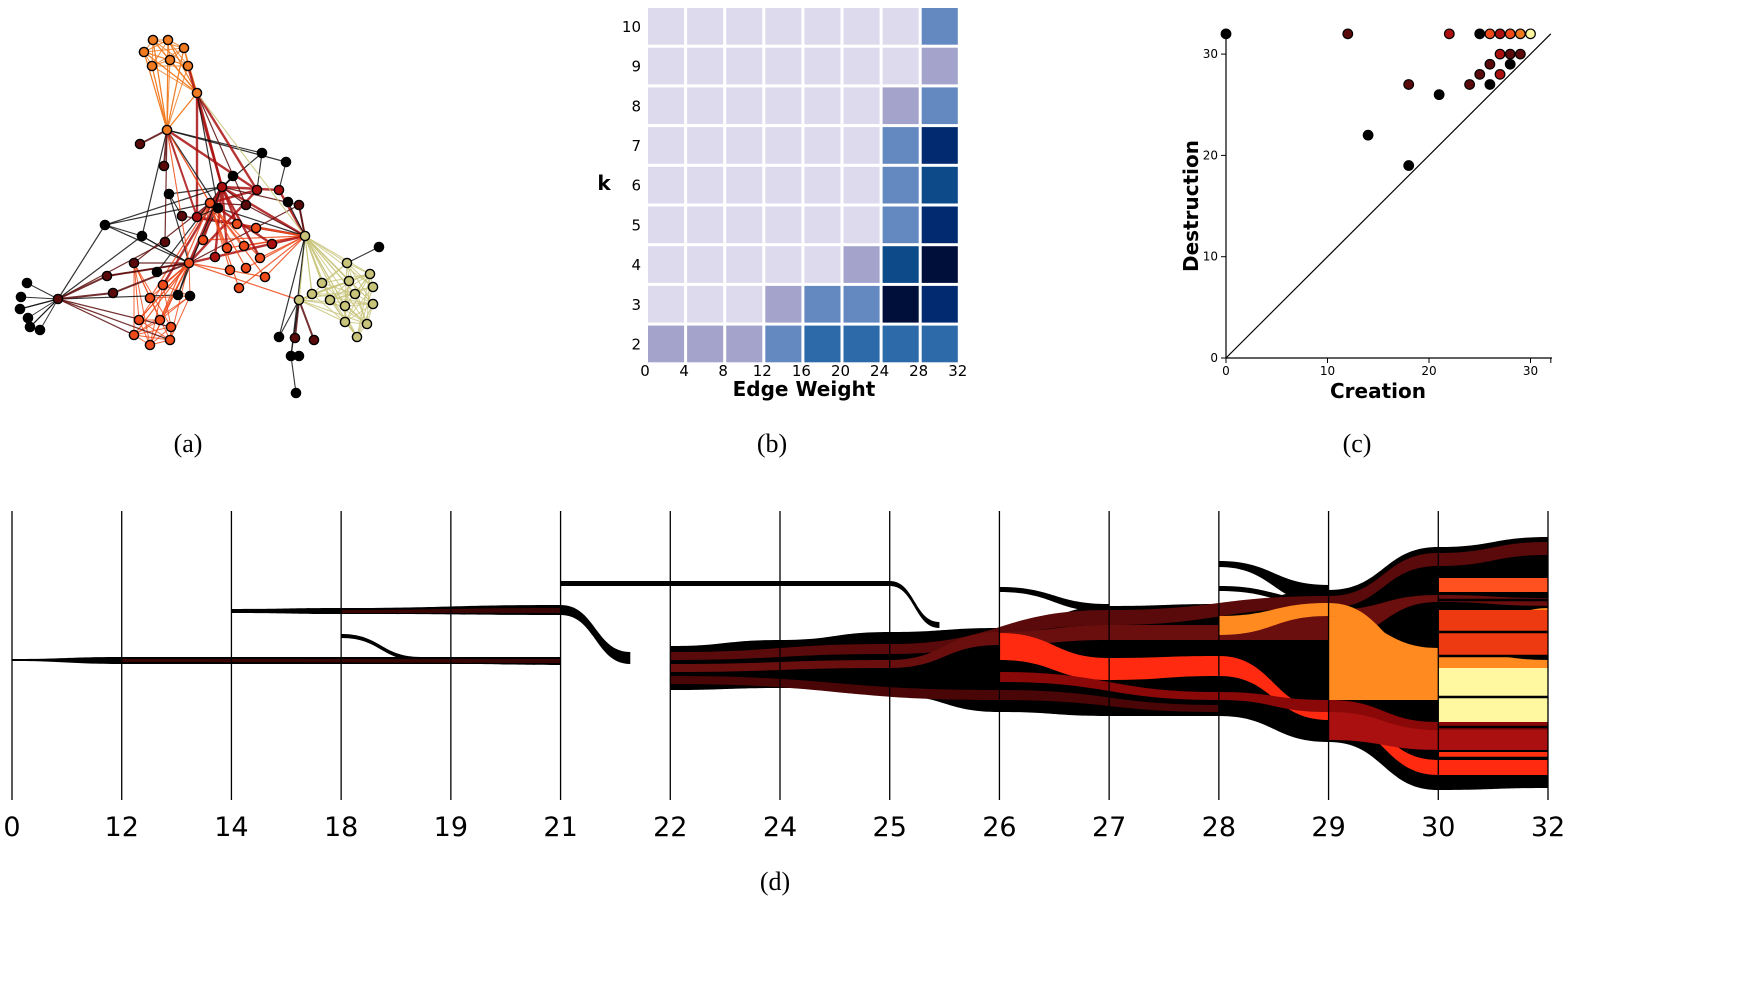 The image size is (1757, 1007). What do you see at coordinates (636, 67) in the screenshot?
I see `heatmap-y-tick: 9` at bounding box center [636, 67].